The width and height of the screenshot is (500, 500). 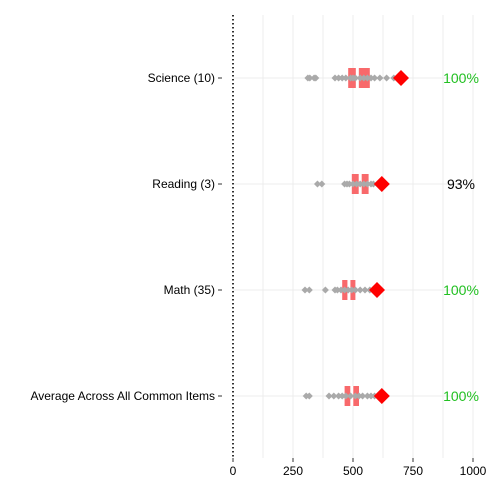 What do you see at coordinates (293, 471) in the screenshot?
I see `x-tick-label: 250` at bounding box center [293, 471].